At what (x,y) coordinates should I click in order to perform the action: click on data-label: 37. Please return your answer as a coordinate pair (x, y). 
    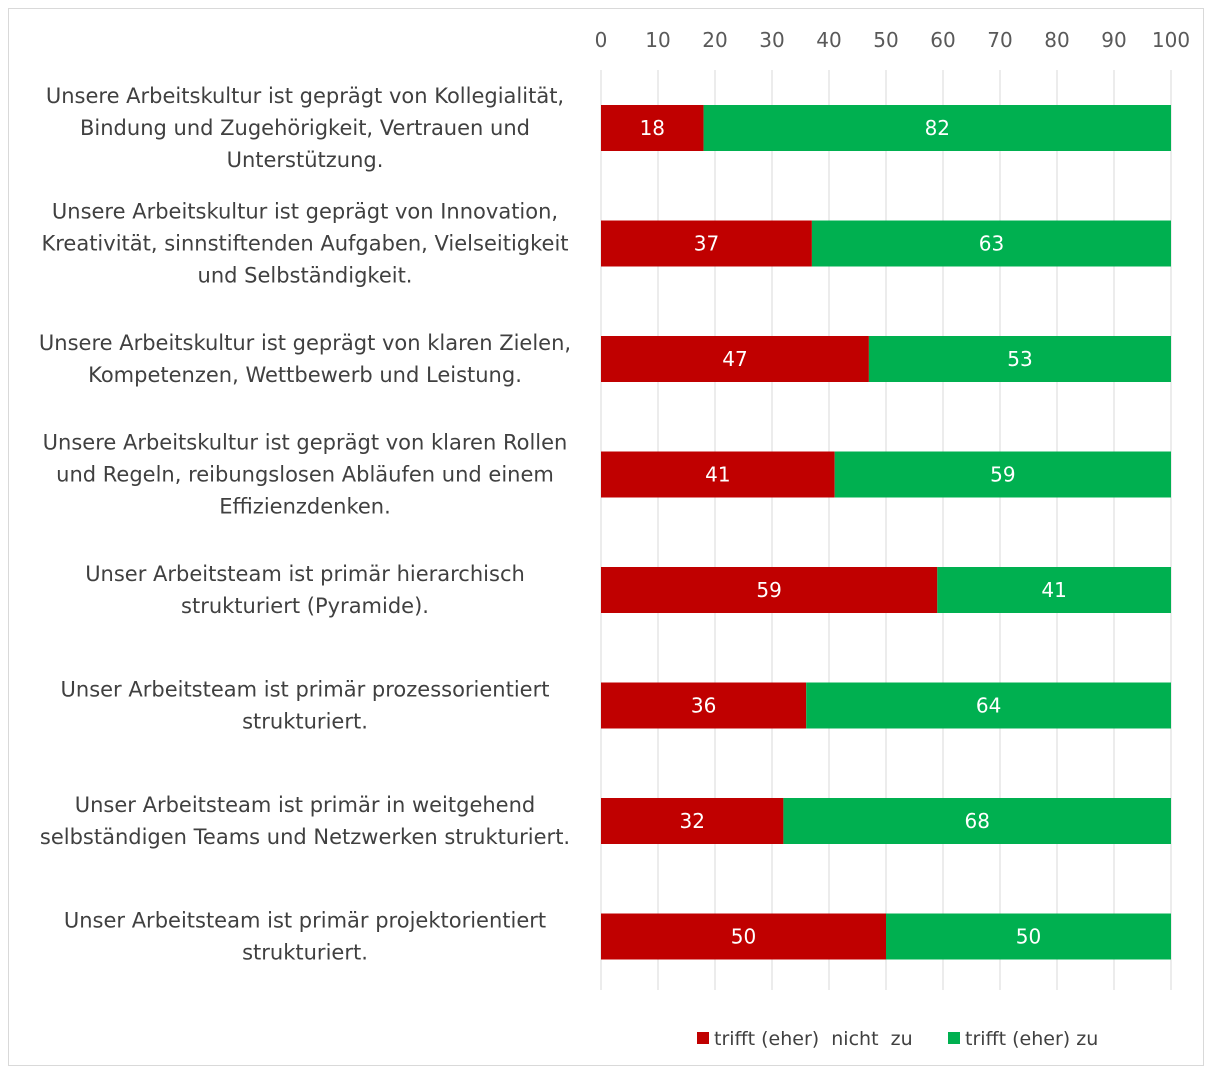
    Looking at the image, I should click on (706, 244).